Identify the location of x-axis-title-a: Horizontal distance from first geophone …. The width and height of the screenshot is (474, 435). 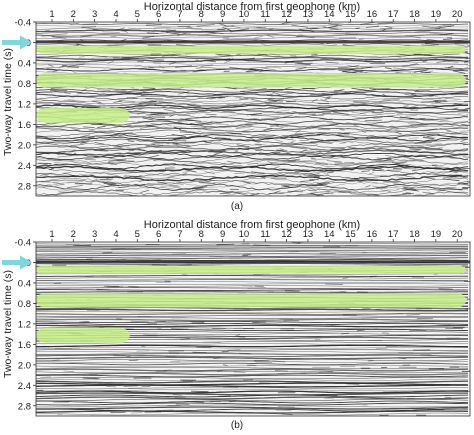
(252, 7).